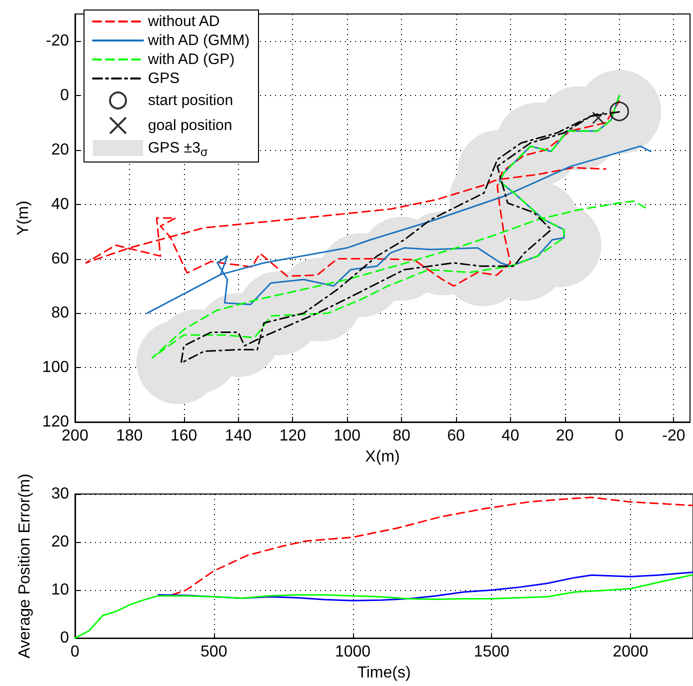  I want to click on x-tick-label: 60, so click(456, 436).